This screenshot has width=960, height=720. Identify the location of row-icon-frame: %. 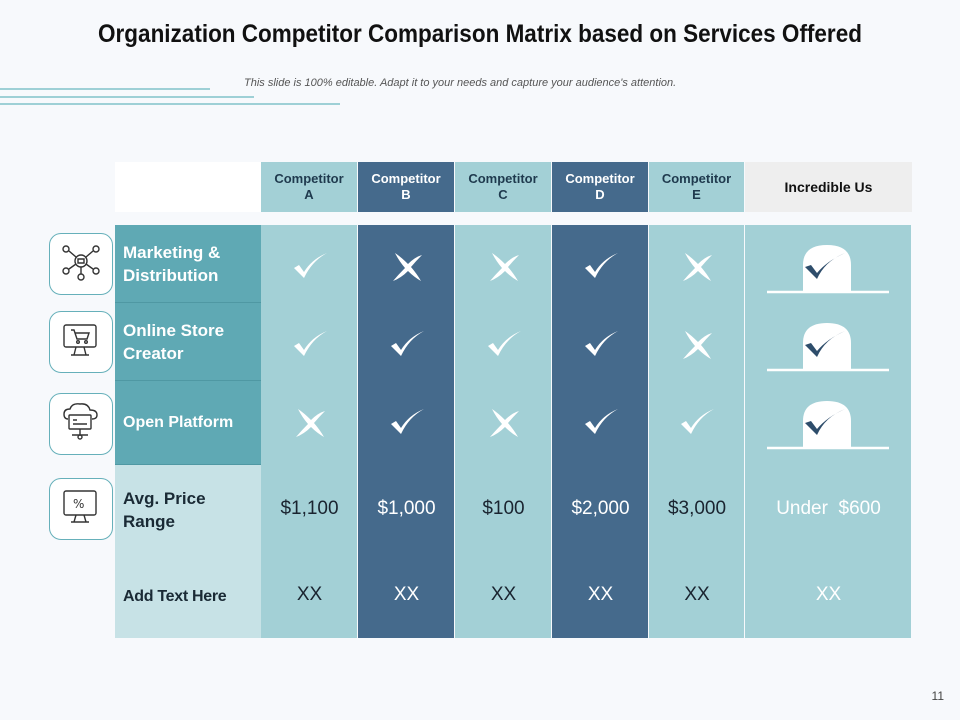
(81, 509).